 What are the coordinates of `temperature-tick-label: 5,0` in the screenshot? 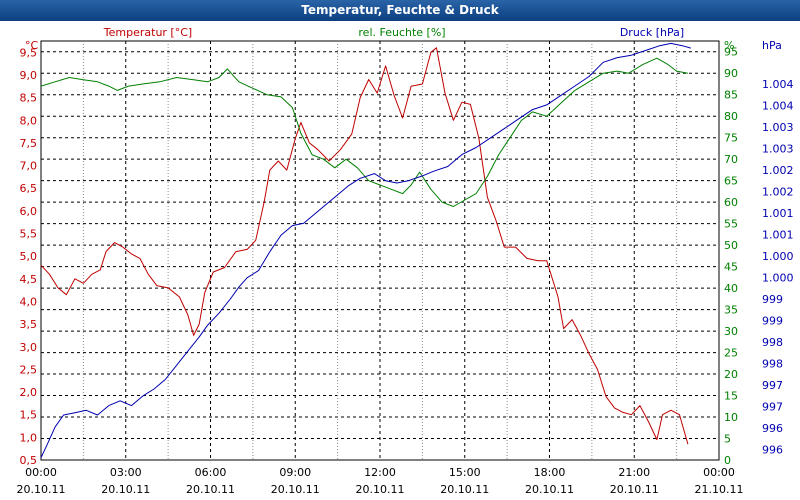 It's located at (29, 256).